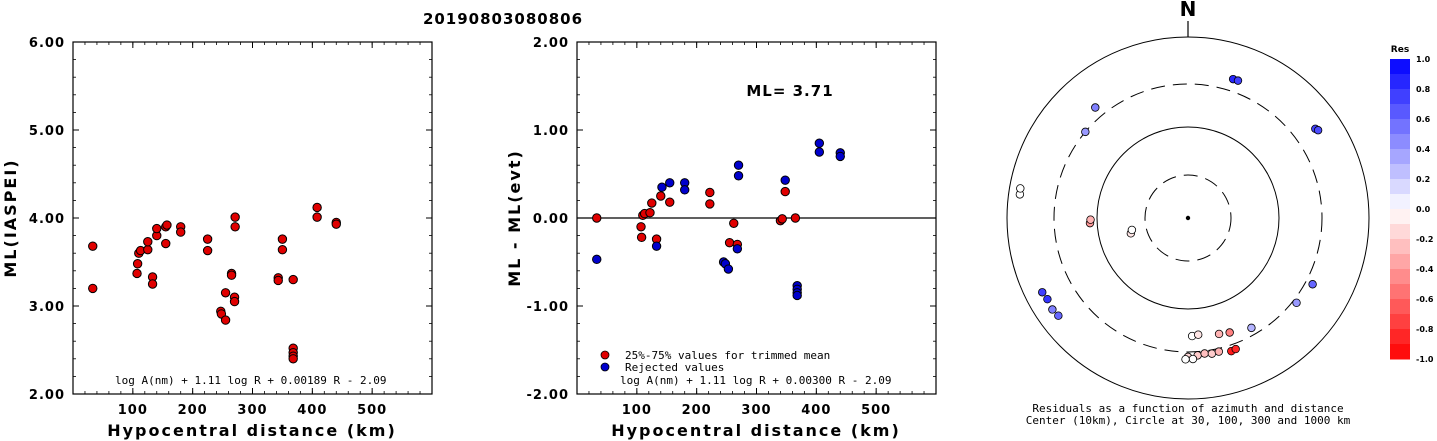 The width and height of the screenshot is (1437, 441). What do you see at coordinates (789, 91) in the screenshot?
I see `ml-annotation: ML= 3.71` at bounding box center [789, 91].